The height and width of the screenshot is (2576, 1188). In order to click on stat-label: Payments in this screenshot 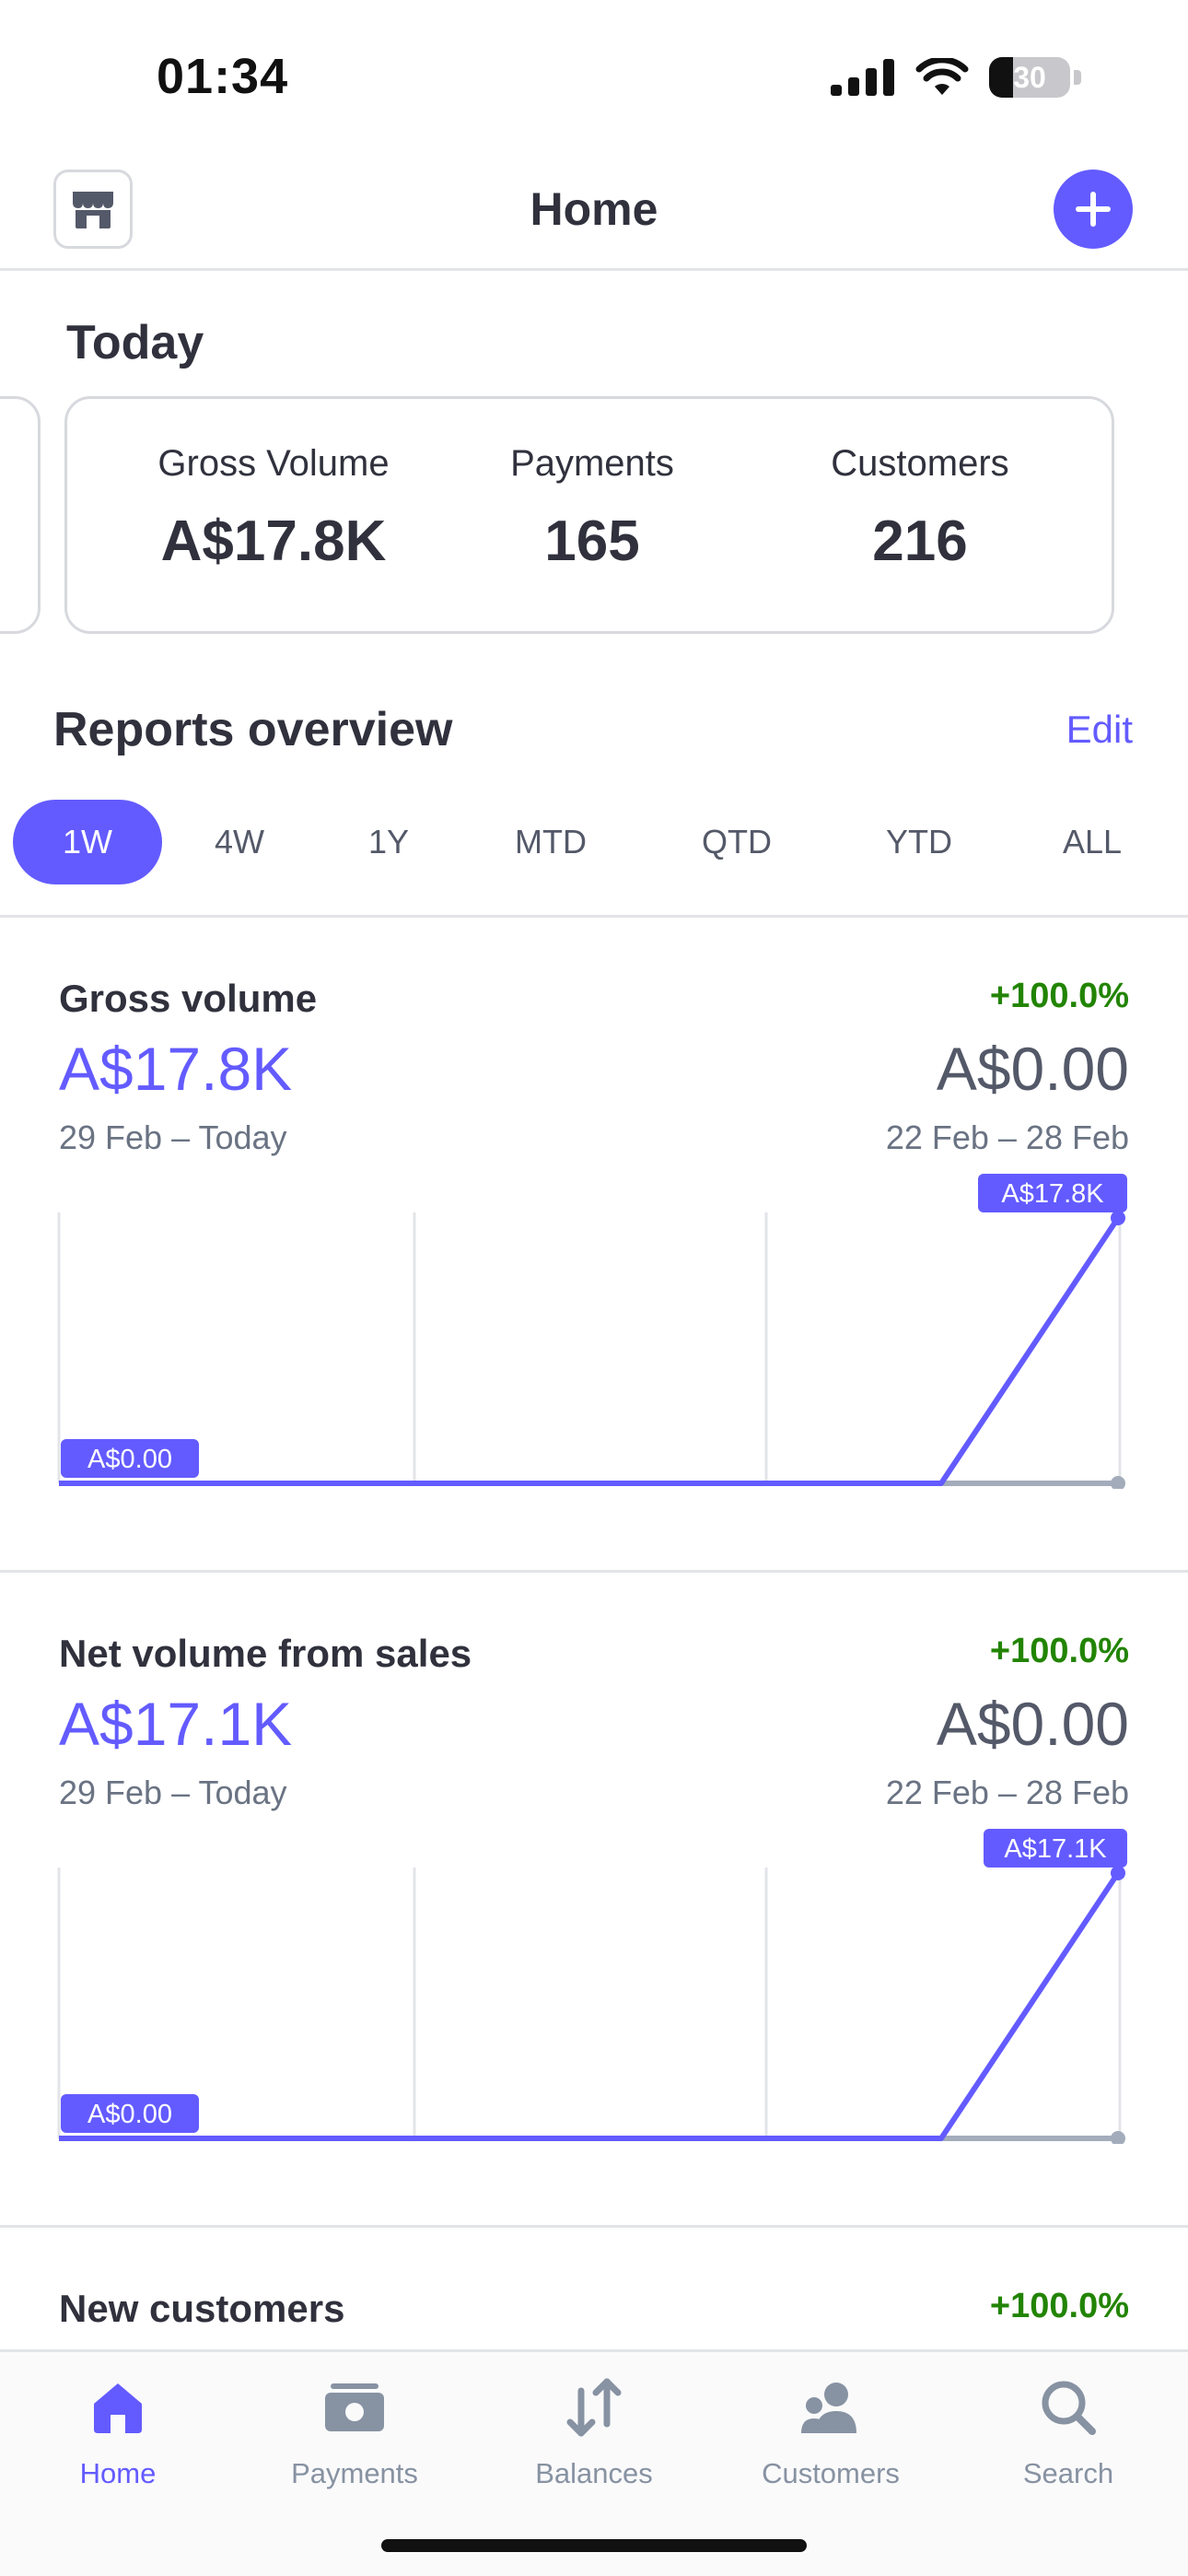, I will do `click(592, 463)`.